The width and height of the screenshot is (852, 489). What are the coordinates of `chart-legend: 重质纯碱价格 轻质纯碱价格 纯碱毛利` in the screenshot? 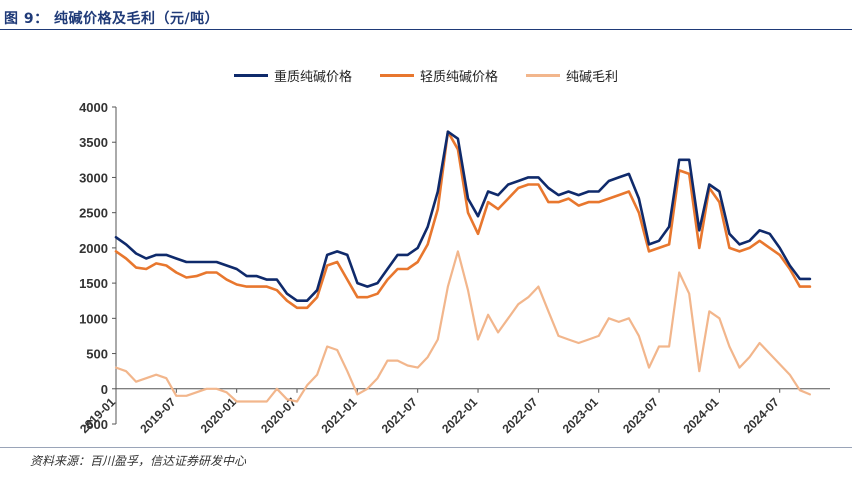 It's located at (426, 75).